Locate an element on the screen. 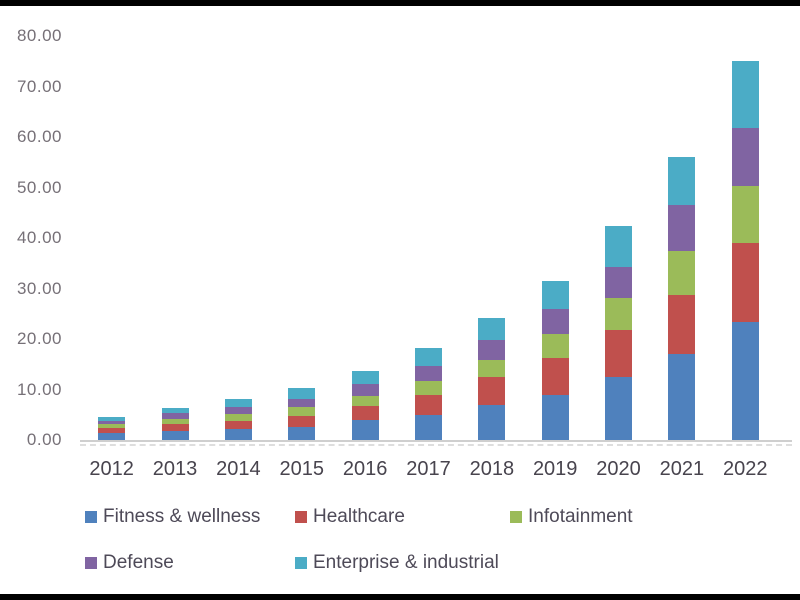  stacked-bar-2018 is located at coordinates (492, 379).